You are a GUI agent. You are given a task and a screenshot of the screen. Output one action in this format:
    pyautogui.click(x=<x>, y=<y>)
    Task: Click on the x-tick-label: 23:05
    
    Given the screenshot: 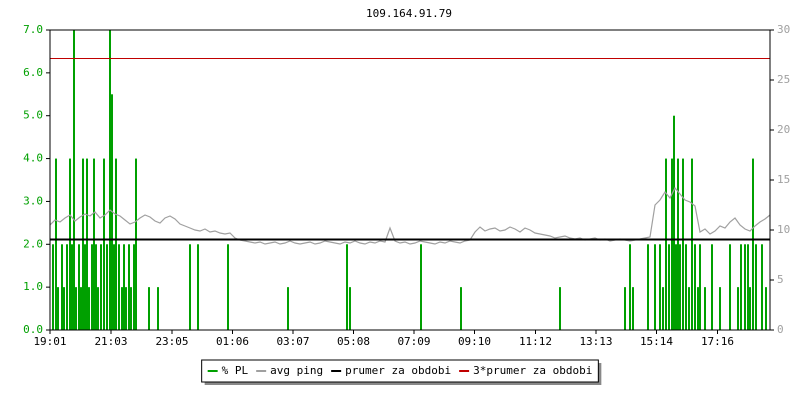 What is the action you would take?
    pyautogui.click(x=171, y=341)
    